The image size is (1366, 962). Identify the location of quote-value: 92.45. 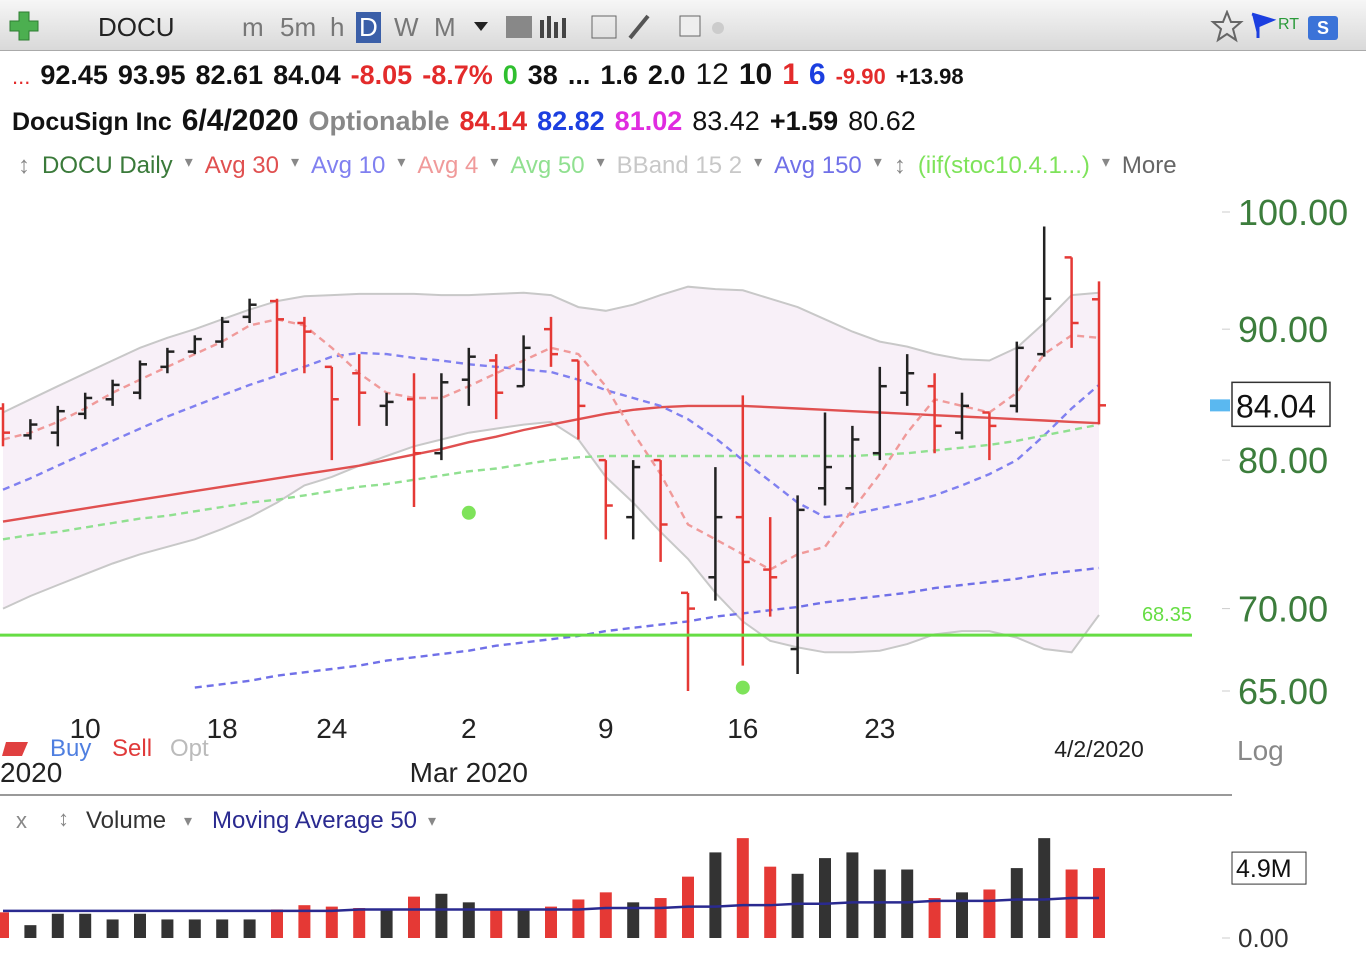
(74, 75).